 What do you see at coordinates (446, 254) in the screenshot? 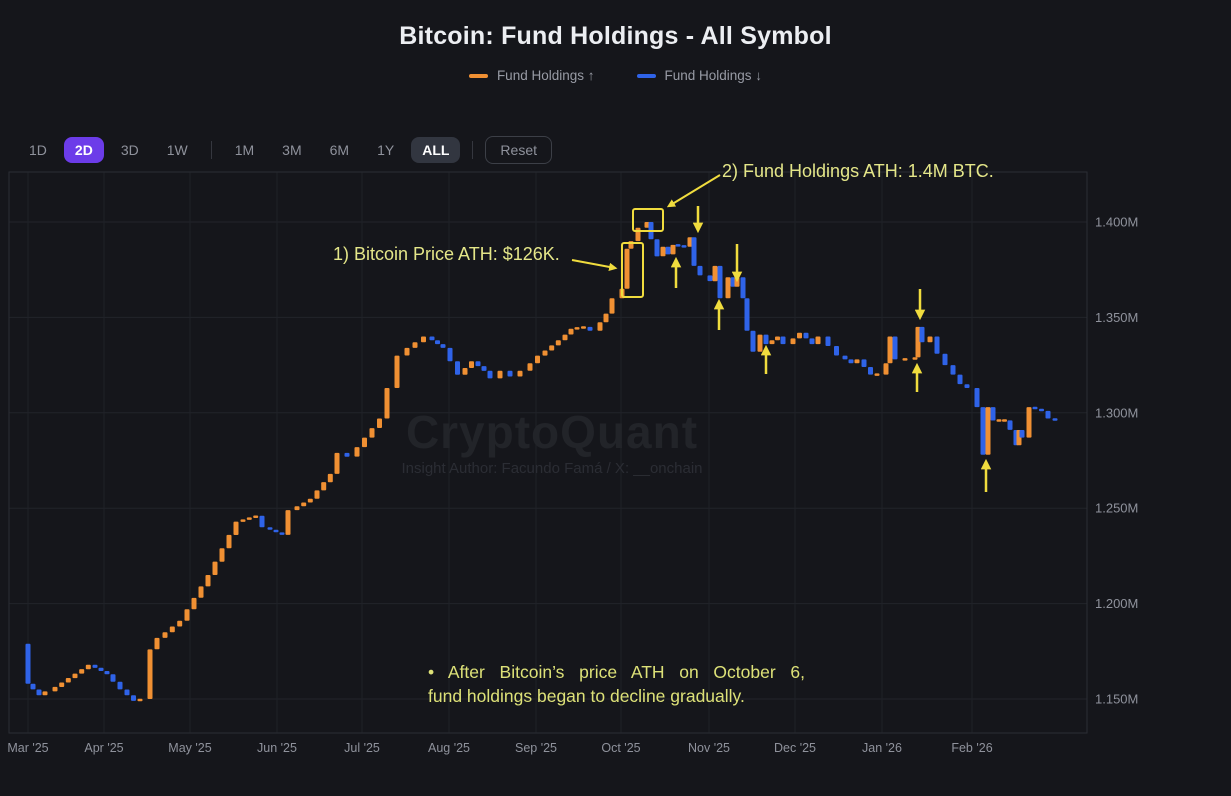
I see `annotation-price-ath: 1) Bitcoin Price ATH: $126K.` at bounding box center [446, 254].